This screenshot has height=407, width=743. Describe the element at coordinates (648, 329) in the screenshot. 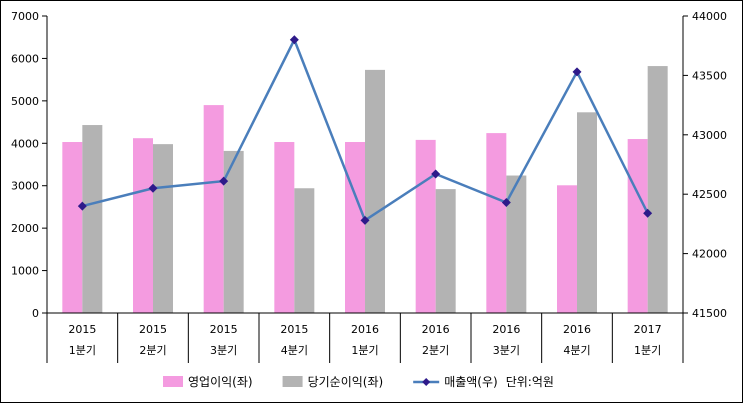

I see `x-tick-label-year: 2017` at that location.